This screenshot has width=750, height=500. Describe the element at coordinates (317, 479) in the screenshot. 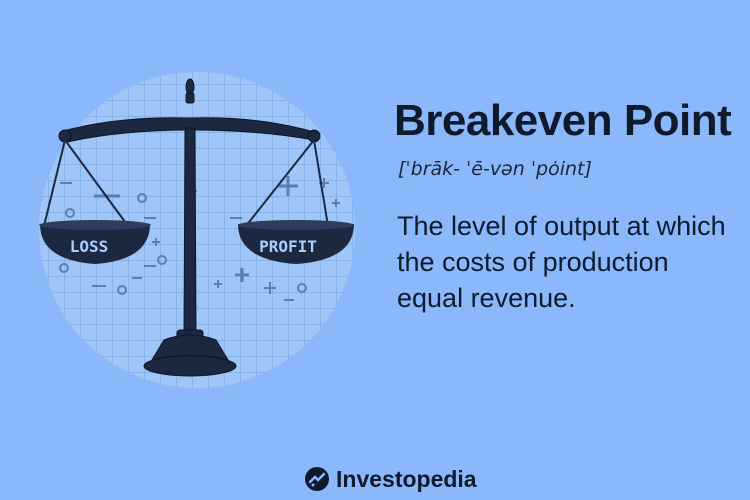

I see `investopedia-logo-icon` at that location.